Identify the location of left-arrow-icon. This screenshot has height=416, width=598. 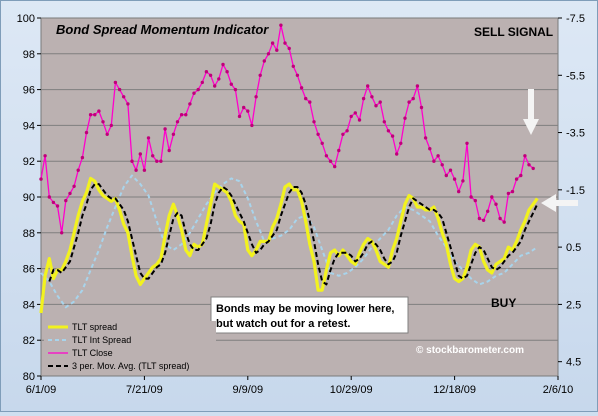
(559, 203).